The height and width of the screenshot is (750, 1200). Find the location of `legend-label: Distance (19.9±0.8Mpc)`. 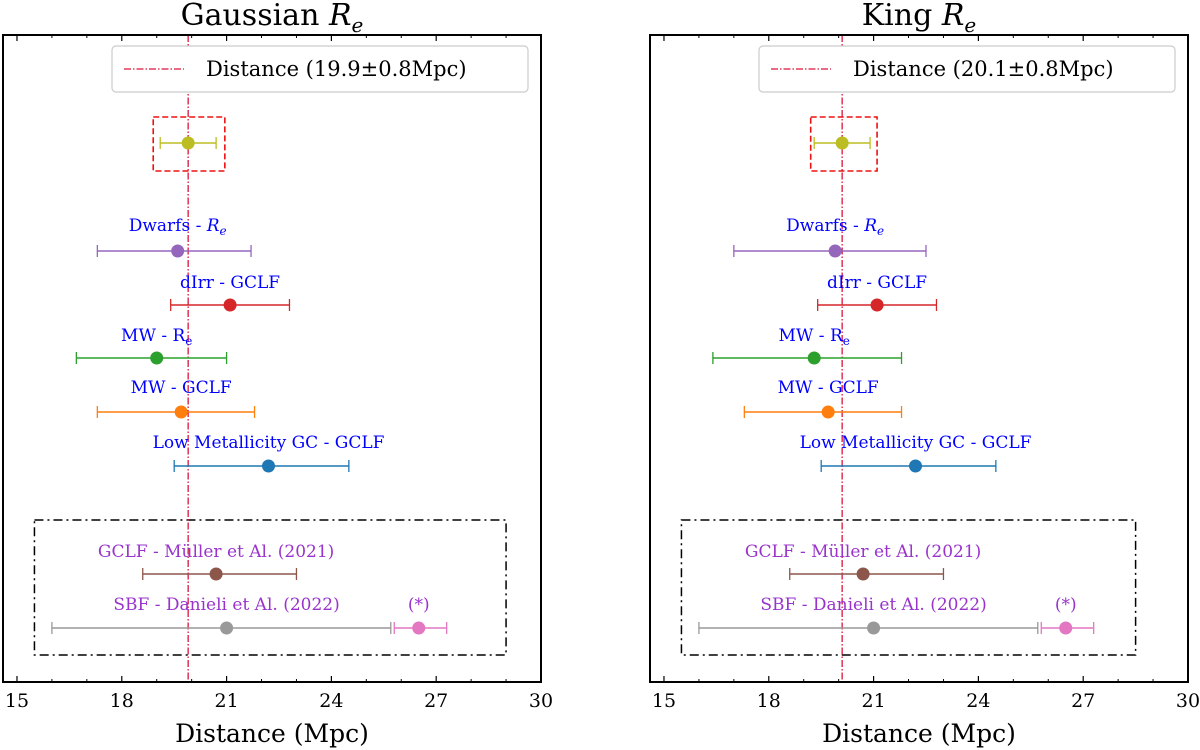

legend-label: Distance (19.9±0.8Mpc) is located at coordinates (336, 69).